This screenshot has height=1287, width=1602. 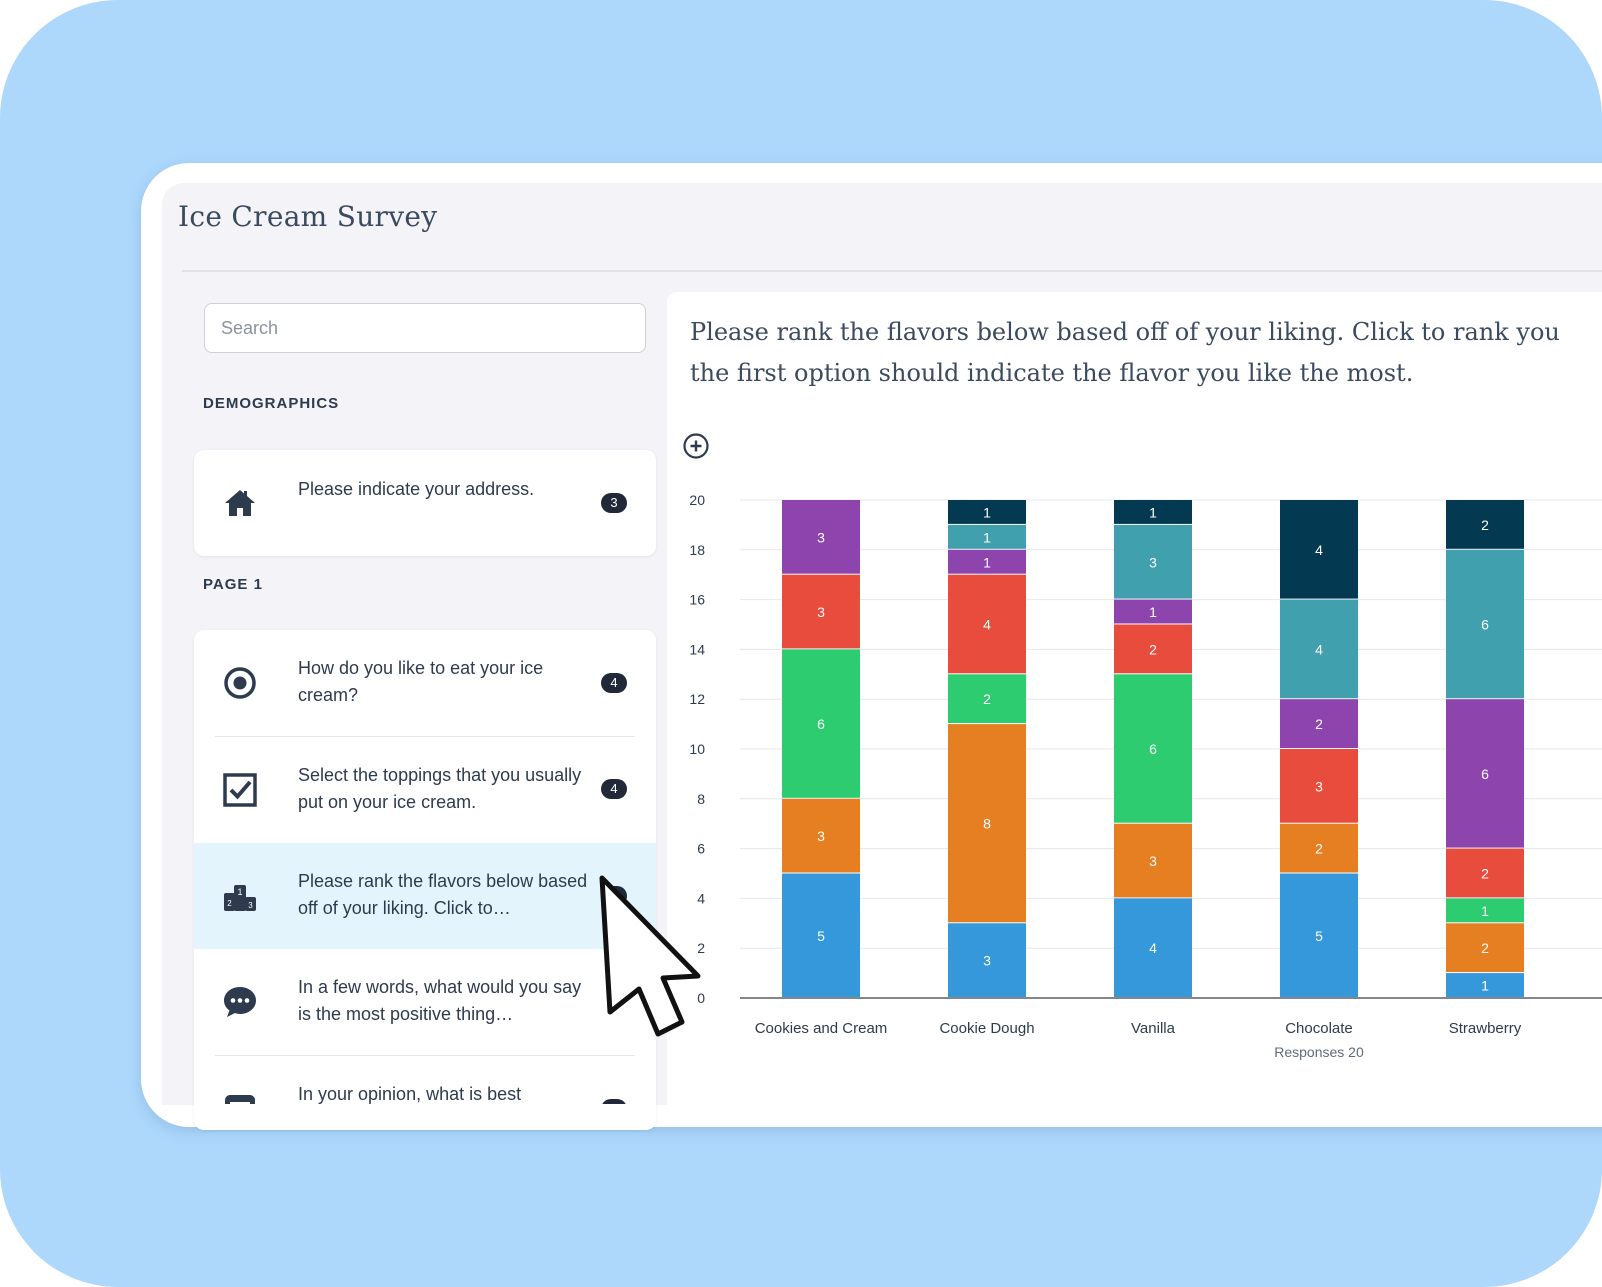 I want to click on checkbox-icon, so click(x=240, y=790).